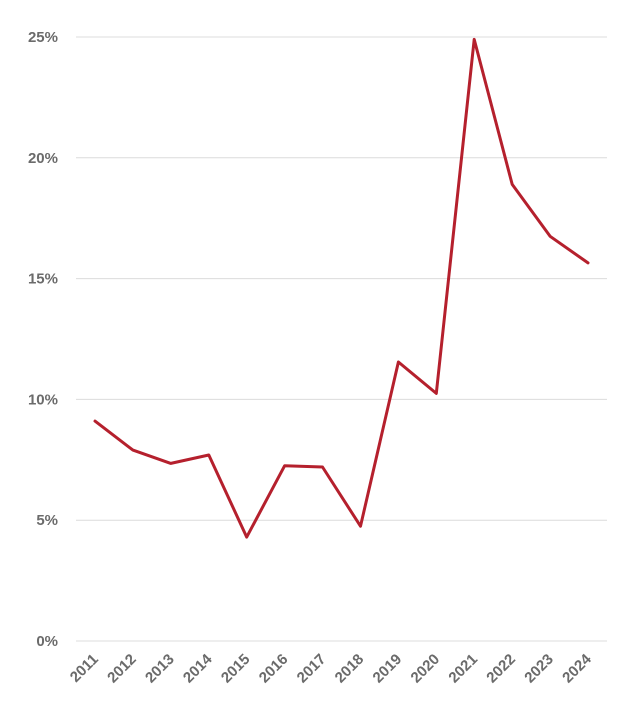 The width and height of the screenshot is (628, 711). What do you see at coordinates (43, 339) in the screenshot?
I see `y-axis: 0% 5% 10% 15% 20% 25%` at bounding box center [43, 339].